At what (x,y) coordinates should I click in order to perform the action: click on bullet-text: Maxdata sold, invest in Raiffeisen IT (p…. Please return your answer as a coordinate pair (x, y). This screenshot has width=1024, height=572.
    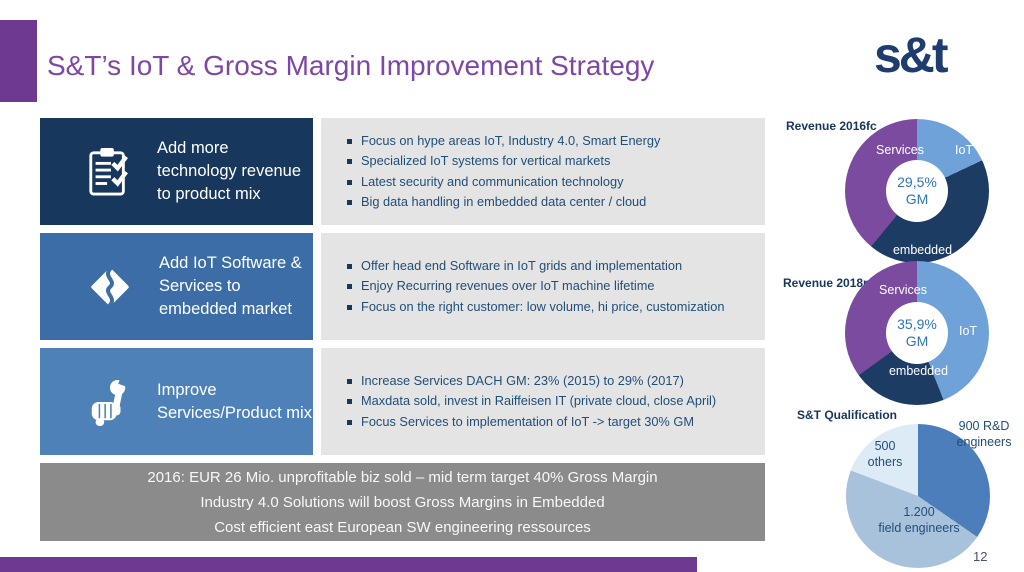
    Looking at the image, I should click on (539, 401).